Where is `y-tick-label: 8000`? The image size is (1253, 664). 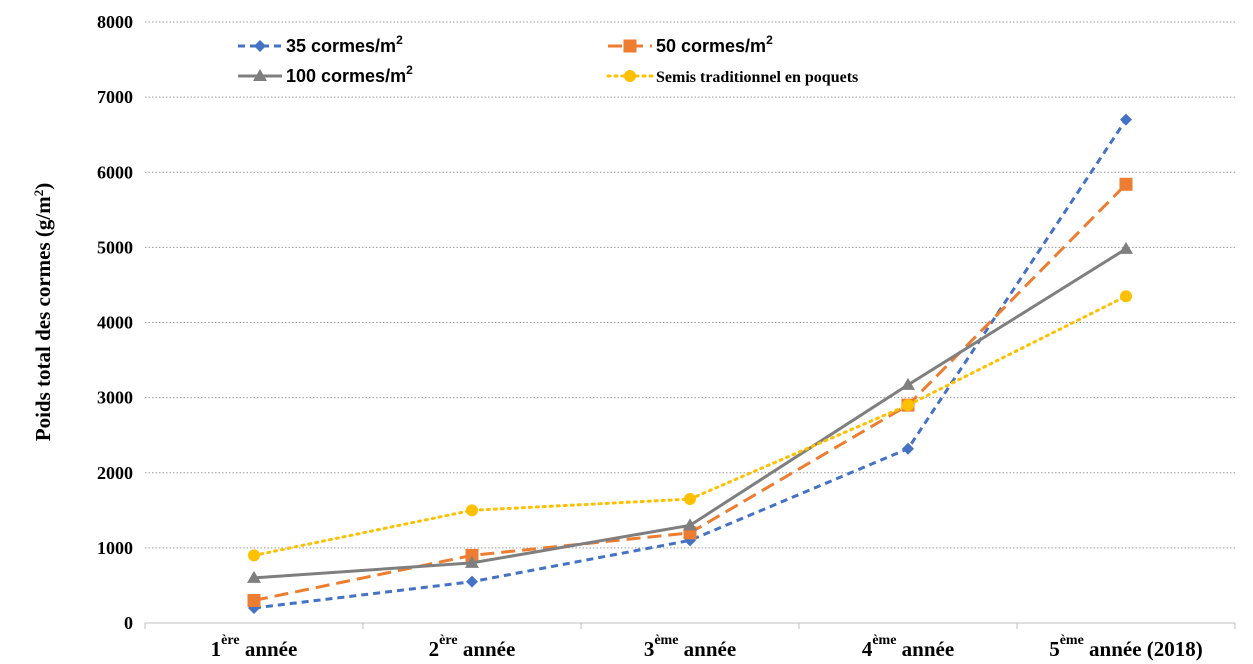
y-tick-label: 8000 is located at coordinates (115, 22).